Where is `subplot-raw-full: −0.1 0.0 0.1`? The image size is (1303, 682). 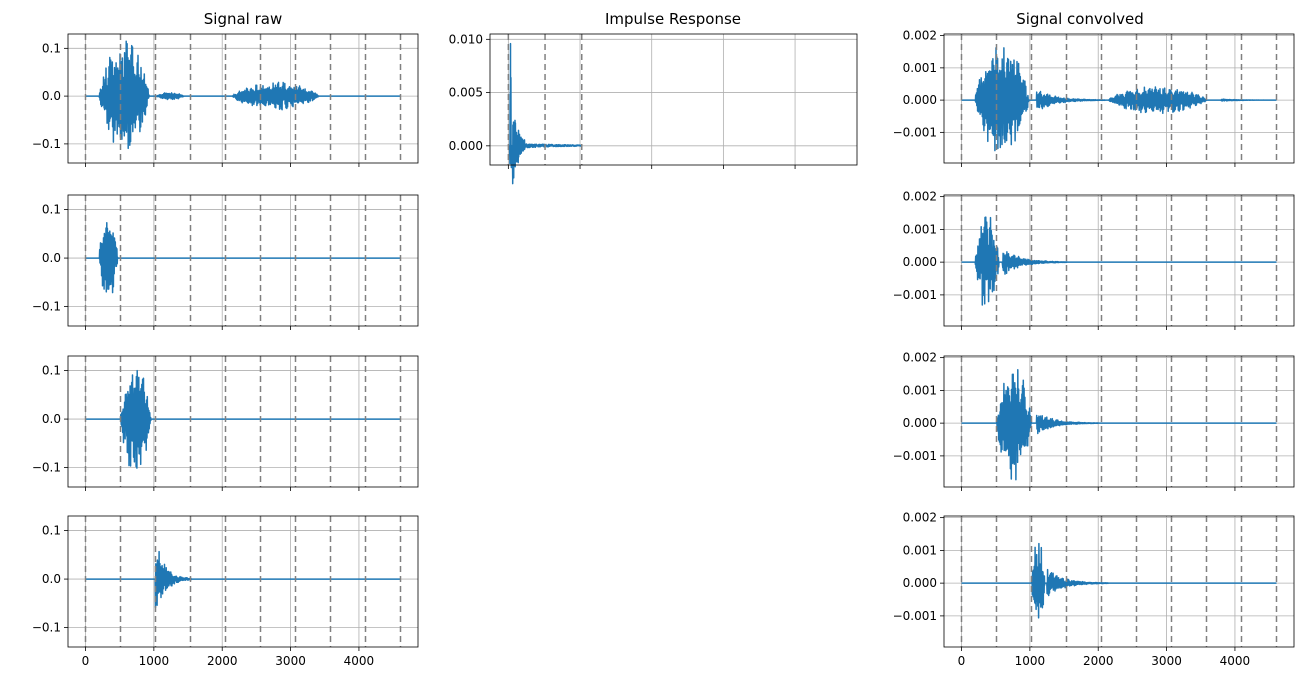 subplot-raw-full: −0.1 0.0 0.1 is located at coordinates (225, 100).